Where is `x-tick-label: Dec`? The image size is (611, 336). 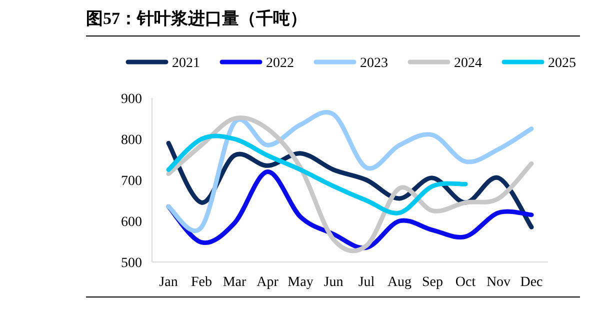 x-tick-label: Dec is located at coordinates (531, 282).